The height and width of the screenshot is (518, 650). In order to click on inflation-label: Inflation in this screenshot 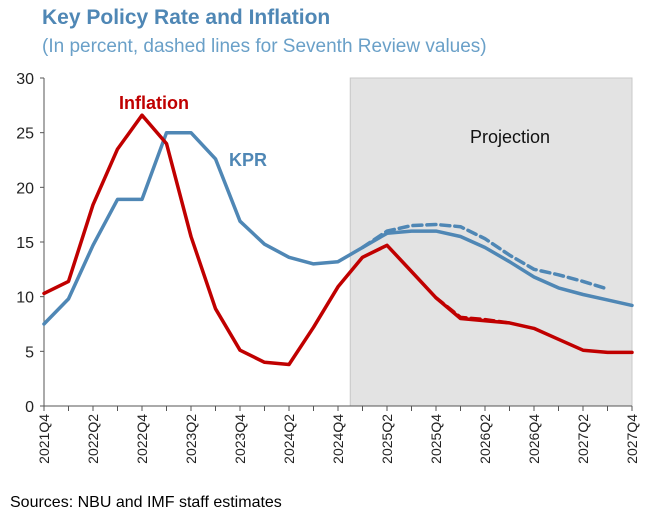, I will do `click(154, 103)`.